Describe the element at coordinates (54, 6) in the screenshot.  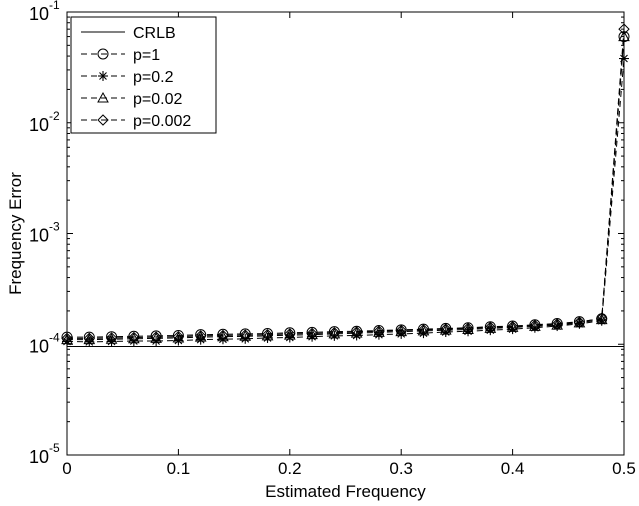
I see `y-tick-exponent: -1` at that location.